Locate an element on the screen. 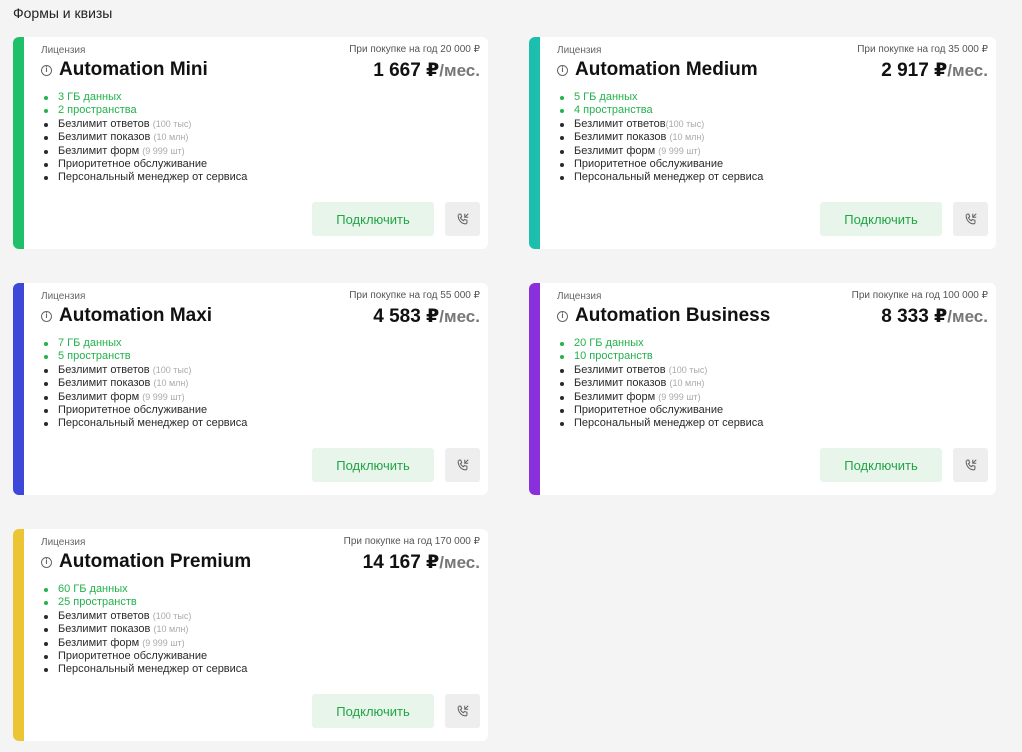 This screenshot has width=1022, height=752. monthly-price: 1 667 ₽/мес. is located at coordinates (426, 70).